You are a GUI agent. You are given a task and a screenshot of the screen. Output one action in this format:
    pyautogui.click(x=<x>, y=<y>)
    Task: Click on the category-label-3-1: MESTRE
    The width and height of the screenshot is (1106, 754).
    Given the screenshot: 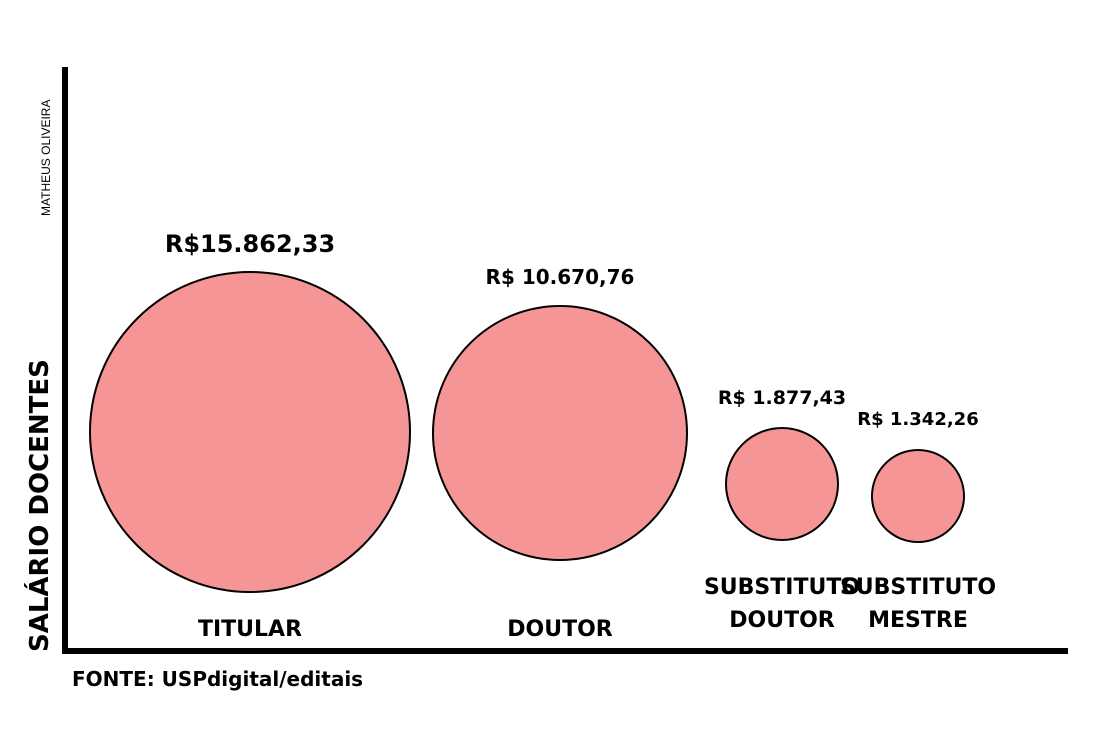 What is the action you would take?
    pyautogui.click(x=918, y=620)
    